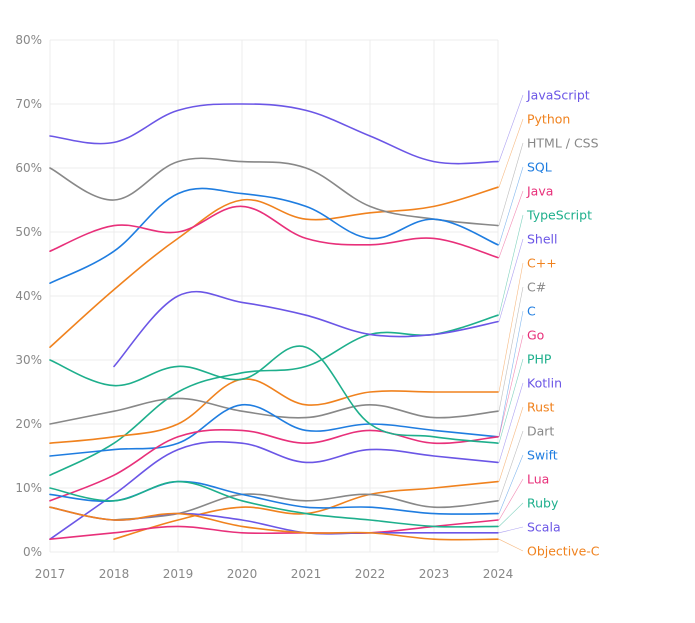 This screenshot has width=695, height=623. I want to click on x-tick-label: 2017, so click(50, 574).